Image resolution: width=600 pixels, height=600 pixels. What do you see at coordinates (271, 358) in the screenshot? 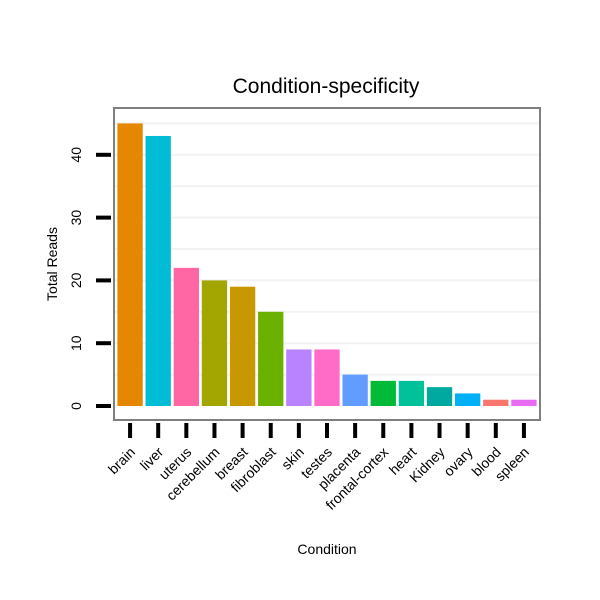
I see `bar-fibroblast` at bounding box center [271, 358].